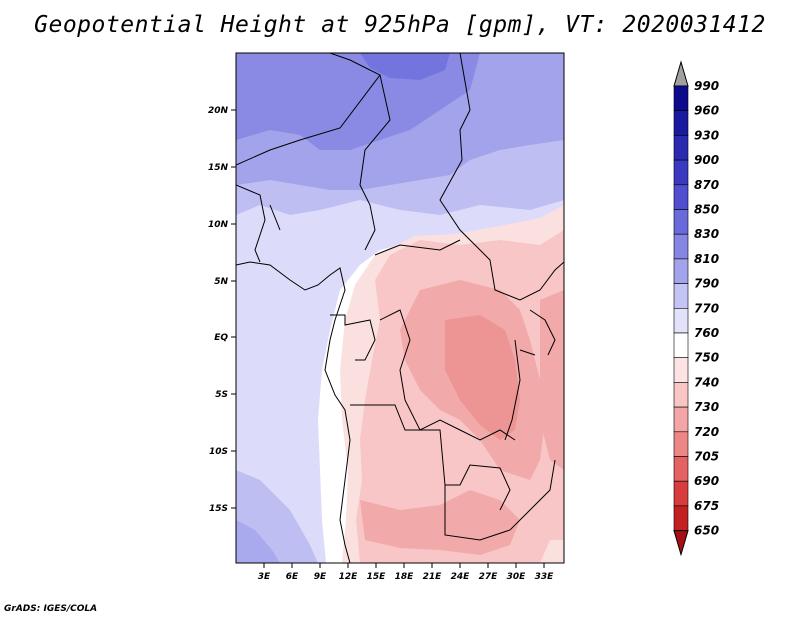 This screenshot has height=618, width=800. Describe the element at coordinates (517, 577) in the screenshot. I see `lon-label-30E: 30E` at that location.